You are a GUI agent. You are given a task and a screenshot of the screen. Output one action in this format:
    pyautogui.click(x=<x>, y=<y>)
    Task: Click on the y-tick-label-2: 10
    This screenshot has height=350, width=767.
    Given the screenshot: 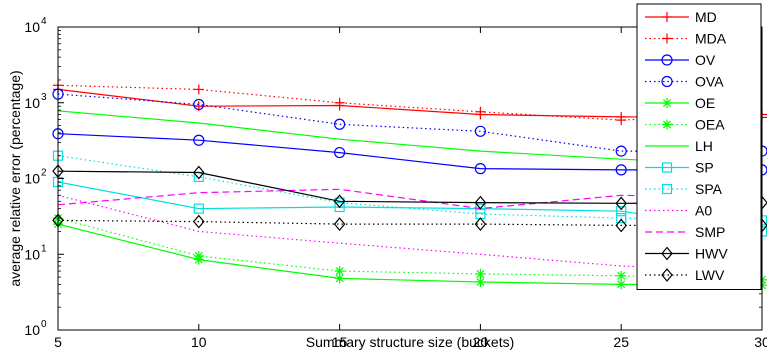 What is the action you would take?
    pyautogui.click(x=32, y=179)
    